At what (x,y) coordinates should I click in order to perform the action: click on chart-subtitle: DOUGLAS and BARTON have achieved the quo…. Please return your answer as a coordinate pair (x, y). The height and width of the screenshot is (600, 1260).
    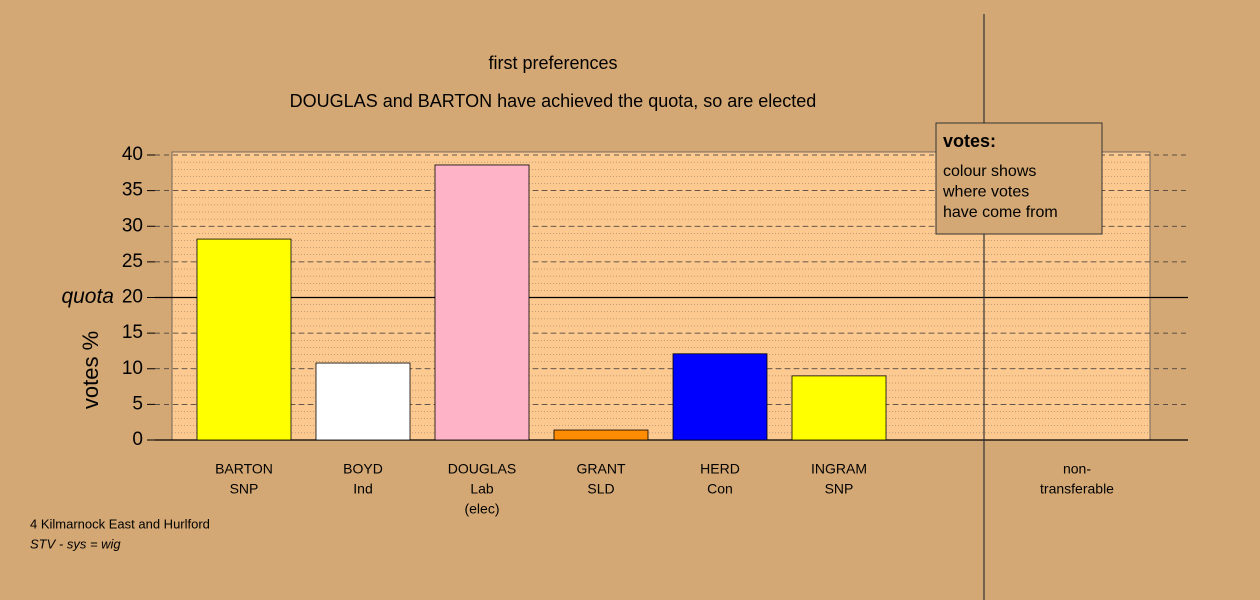
    Looking at the image, I should click on (553, 101).